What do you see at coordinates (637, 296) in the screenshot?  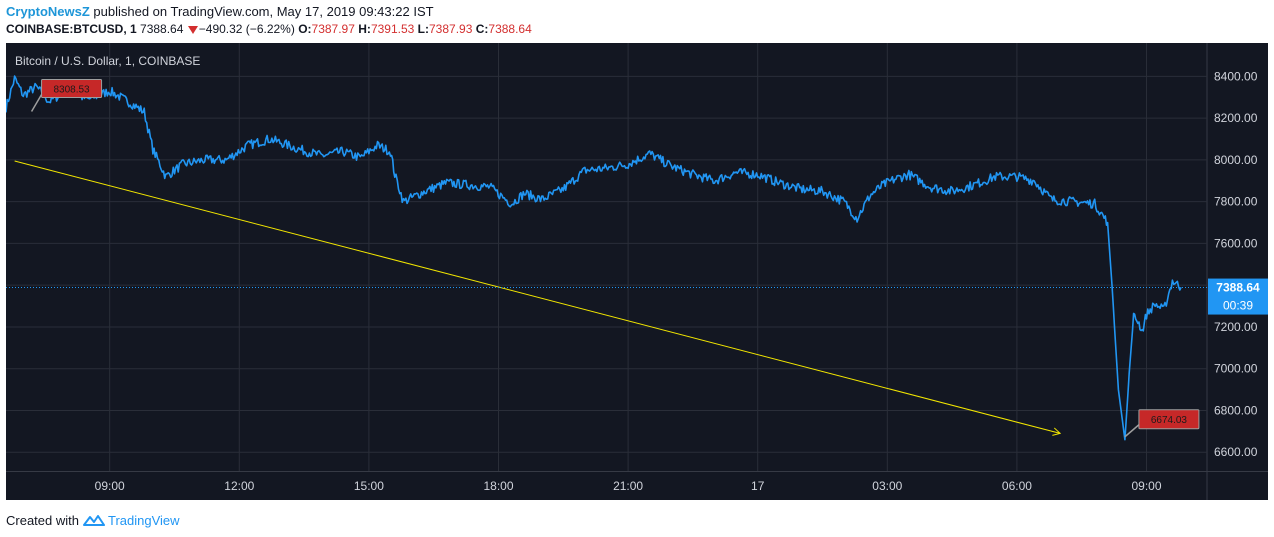 I see `current-price-marker: 7388.64 00:39` at bounding box center [637, 296].